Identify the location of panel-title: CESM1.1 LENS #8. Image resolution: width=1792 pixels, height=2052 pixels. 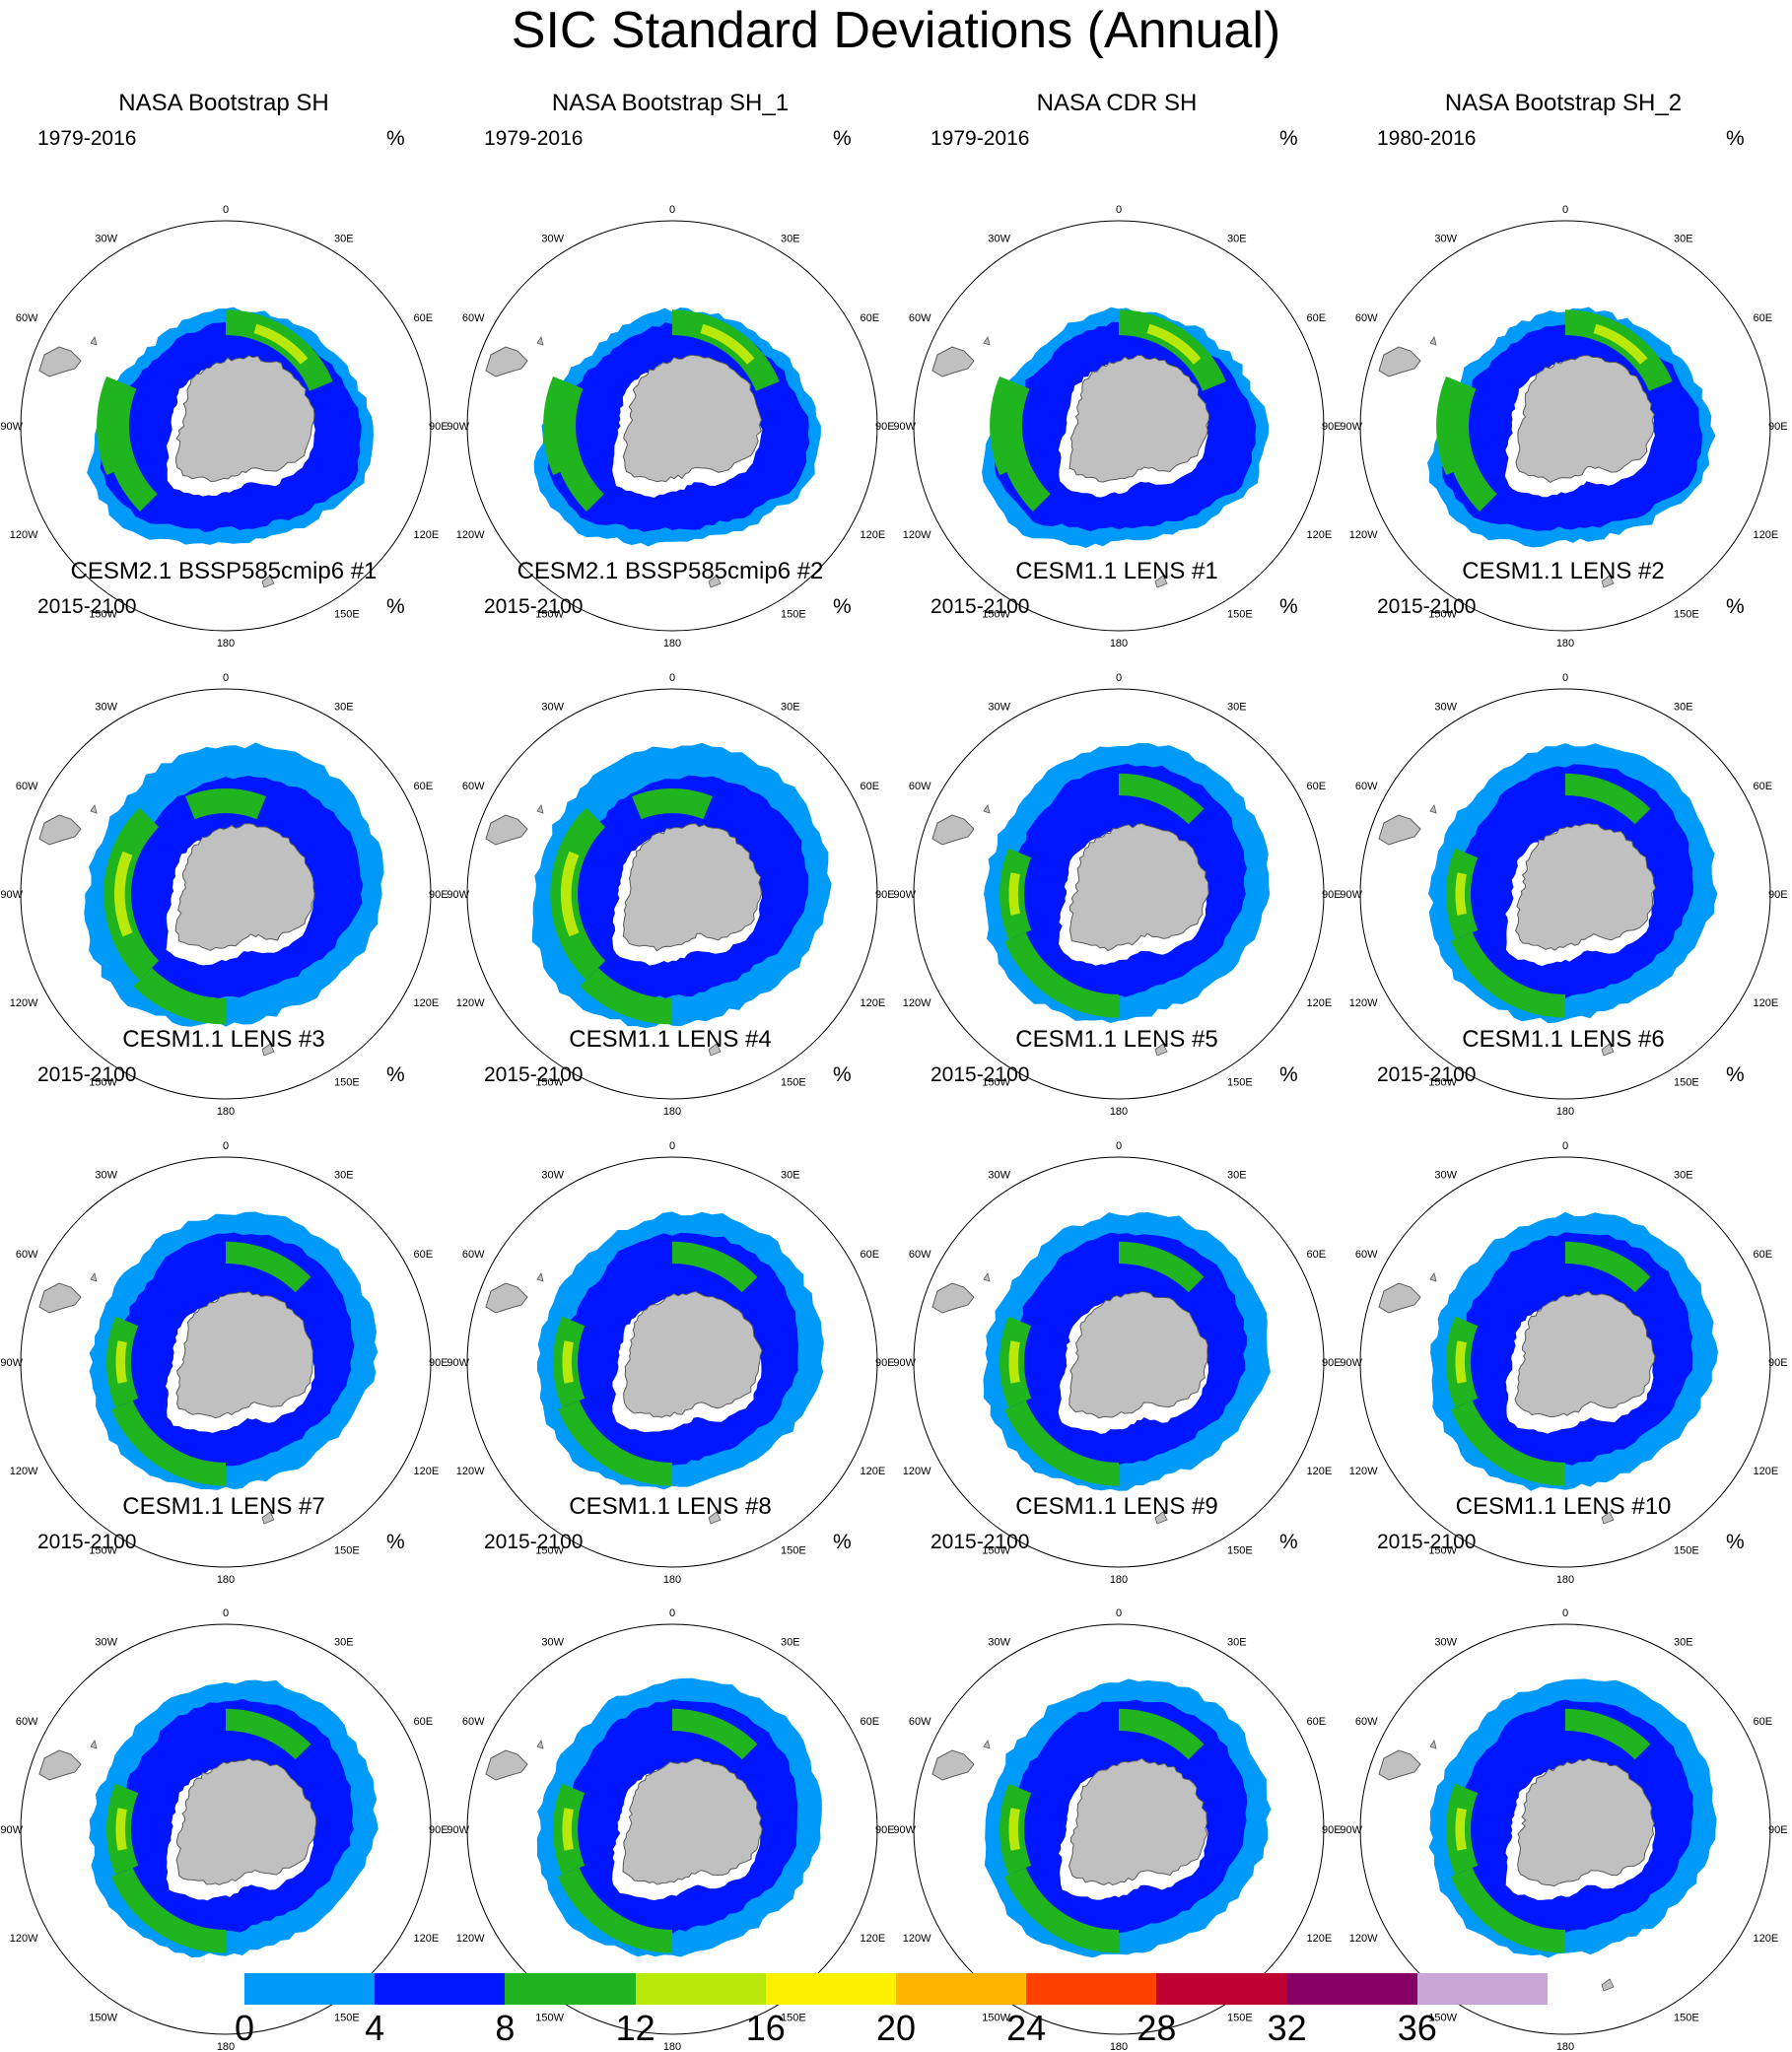
(670, 1506).